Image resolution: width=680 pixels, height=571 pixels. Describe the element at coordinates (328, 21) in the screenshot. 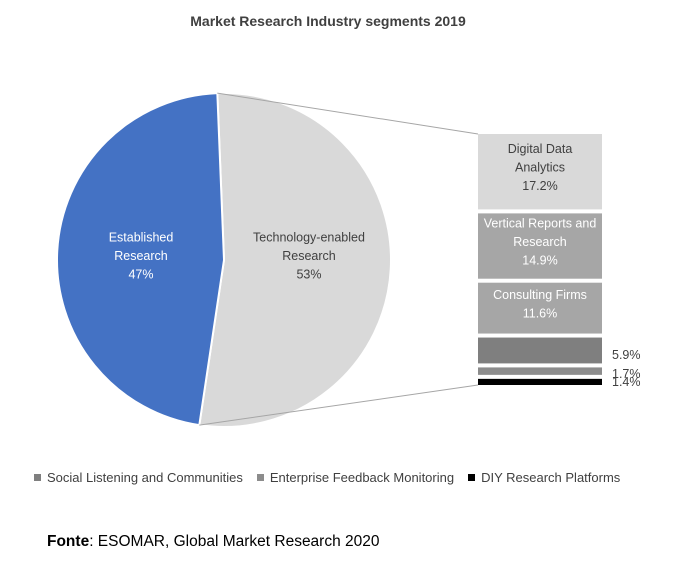

I see `chart-title: Market Research Industry segments 2019` at that location.